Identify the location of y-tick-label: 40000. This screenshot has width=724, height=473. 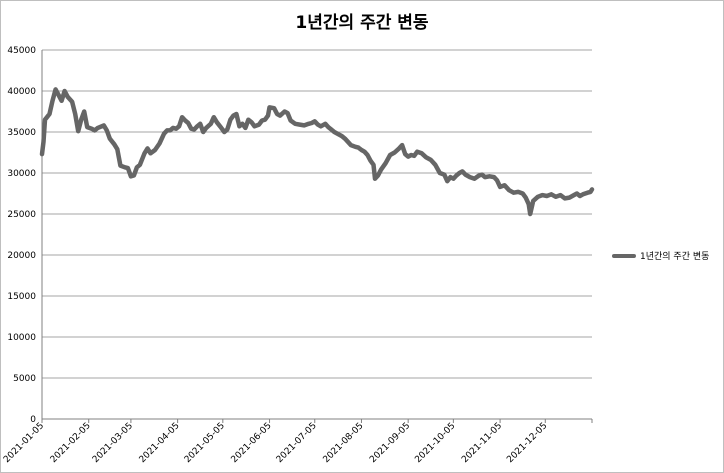
(21, 92).